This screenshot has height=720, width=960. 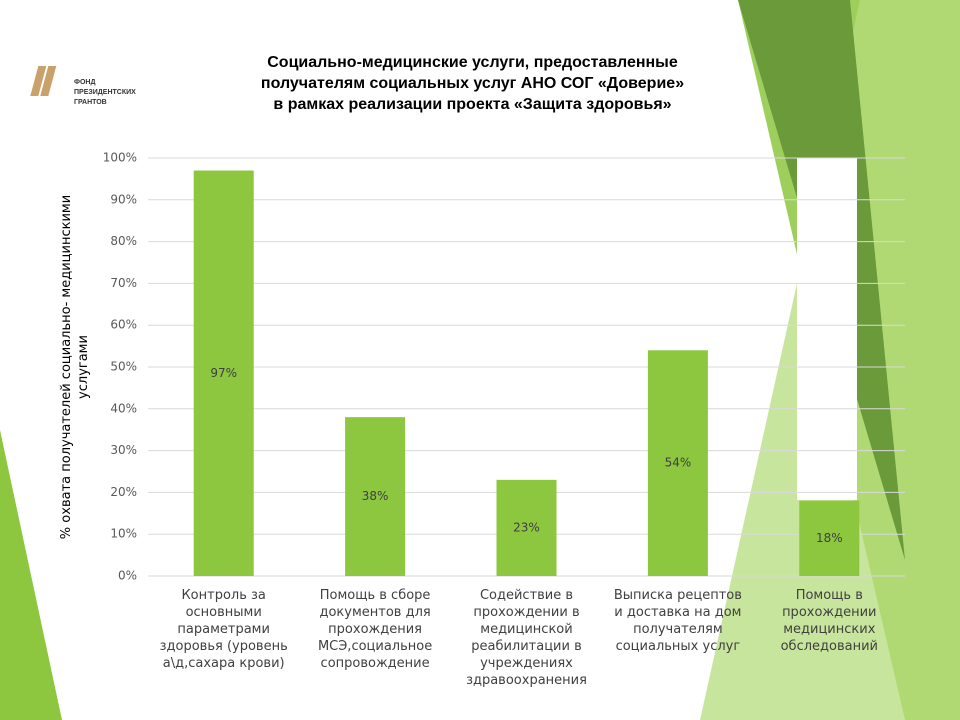 I want to click on value-label: 97%, so click(x=223, y=373).